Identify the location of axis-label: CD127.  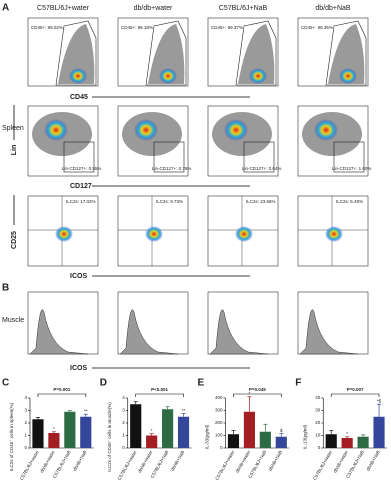
(81, 186).